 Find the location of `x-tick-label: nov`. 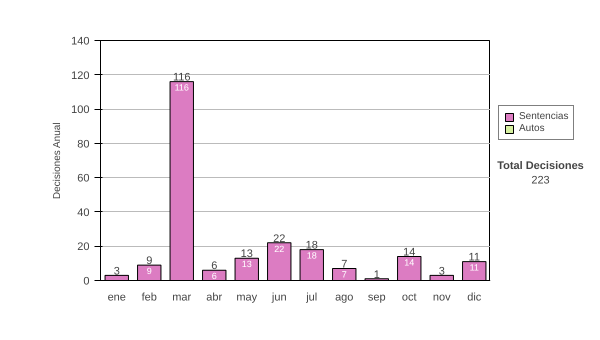

x-tick-label: nov is located at coordinates (442, 298).